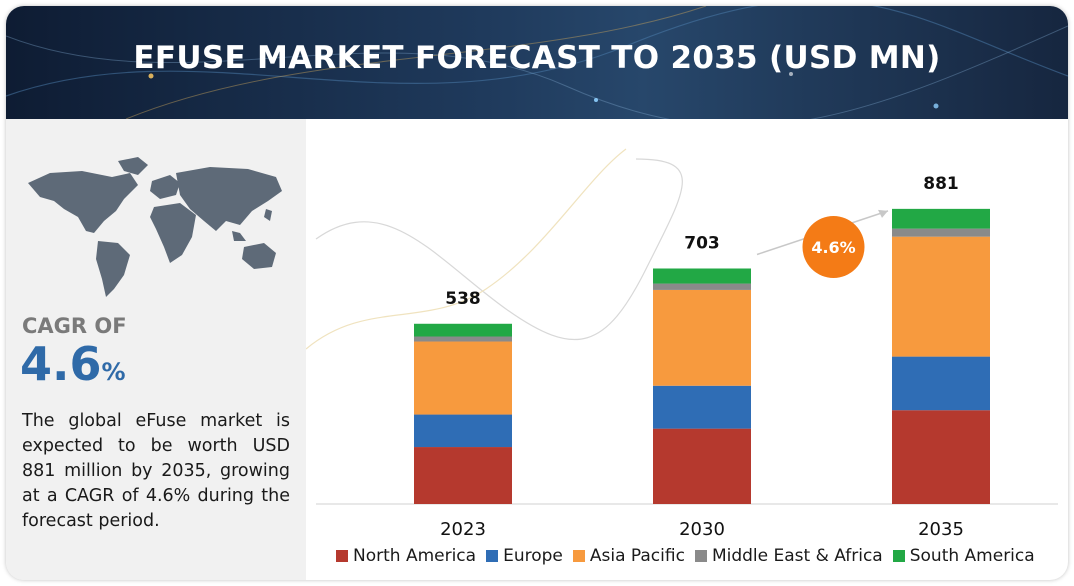  Describe the element at coordinates (463, 299) in the screenshot. I see `total-label-2023: 538` at that location.